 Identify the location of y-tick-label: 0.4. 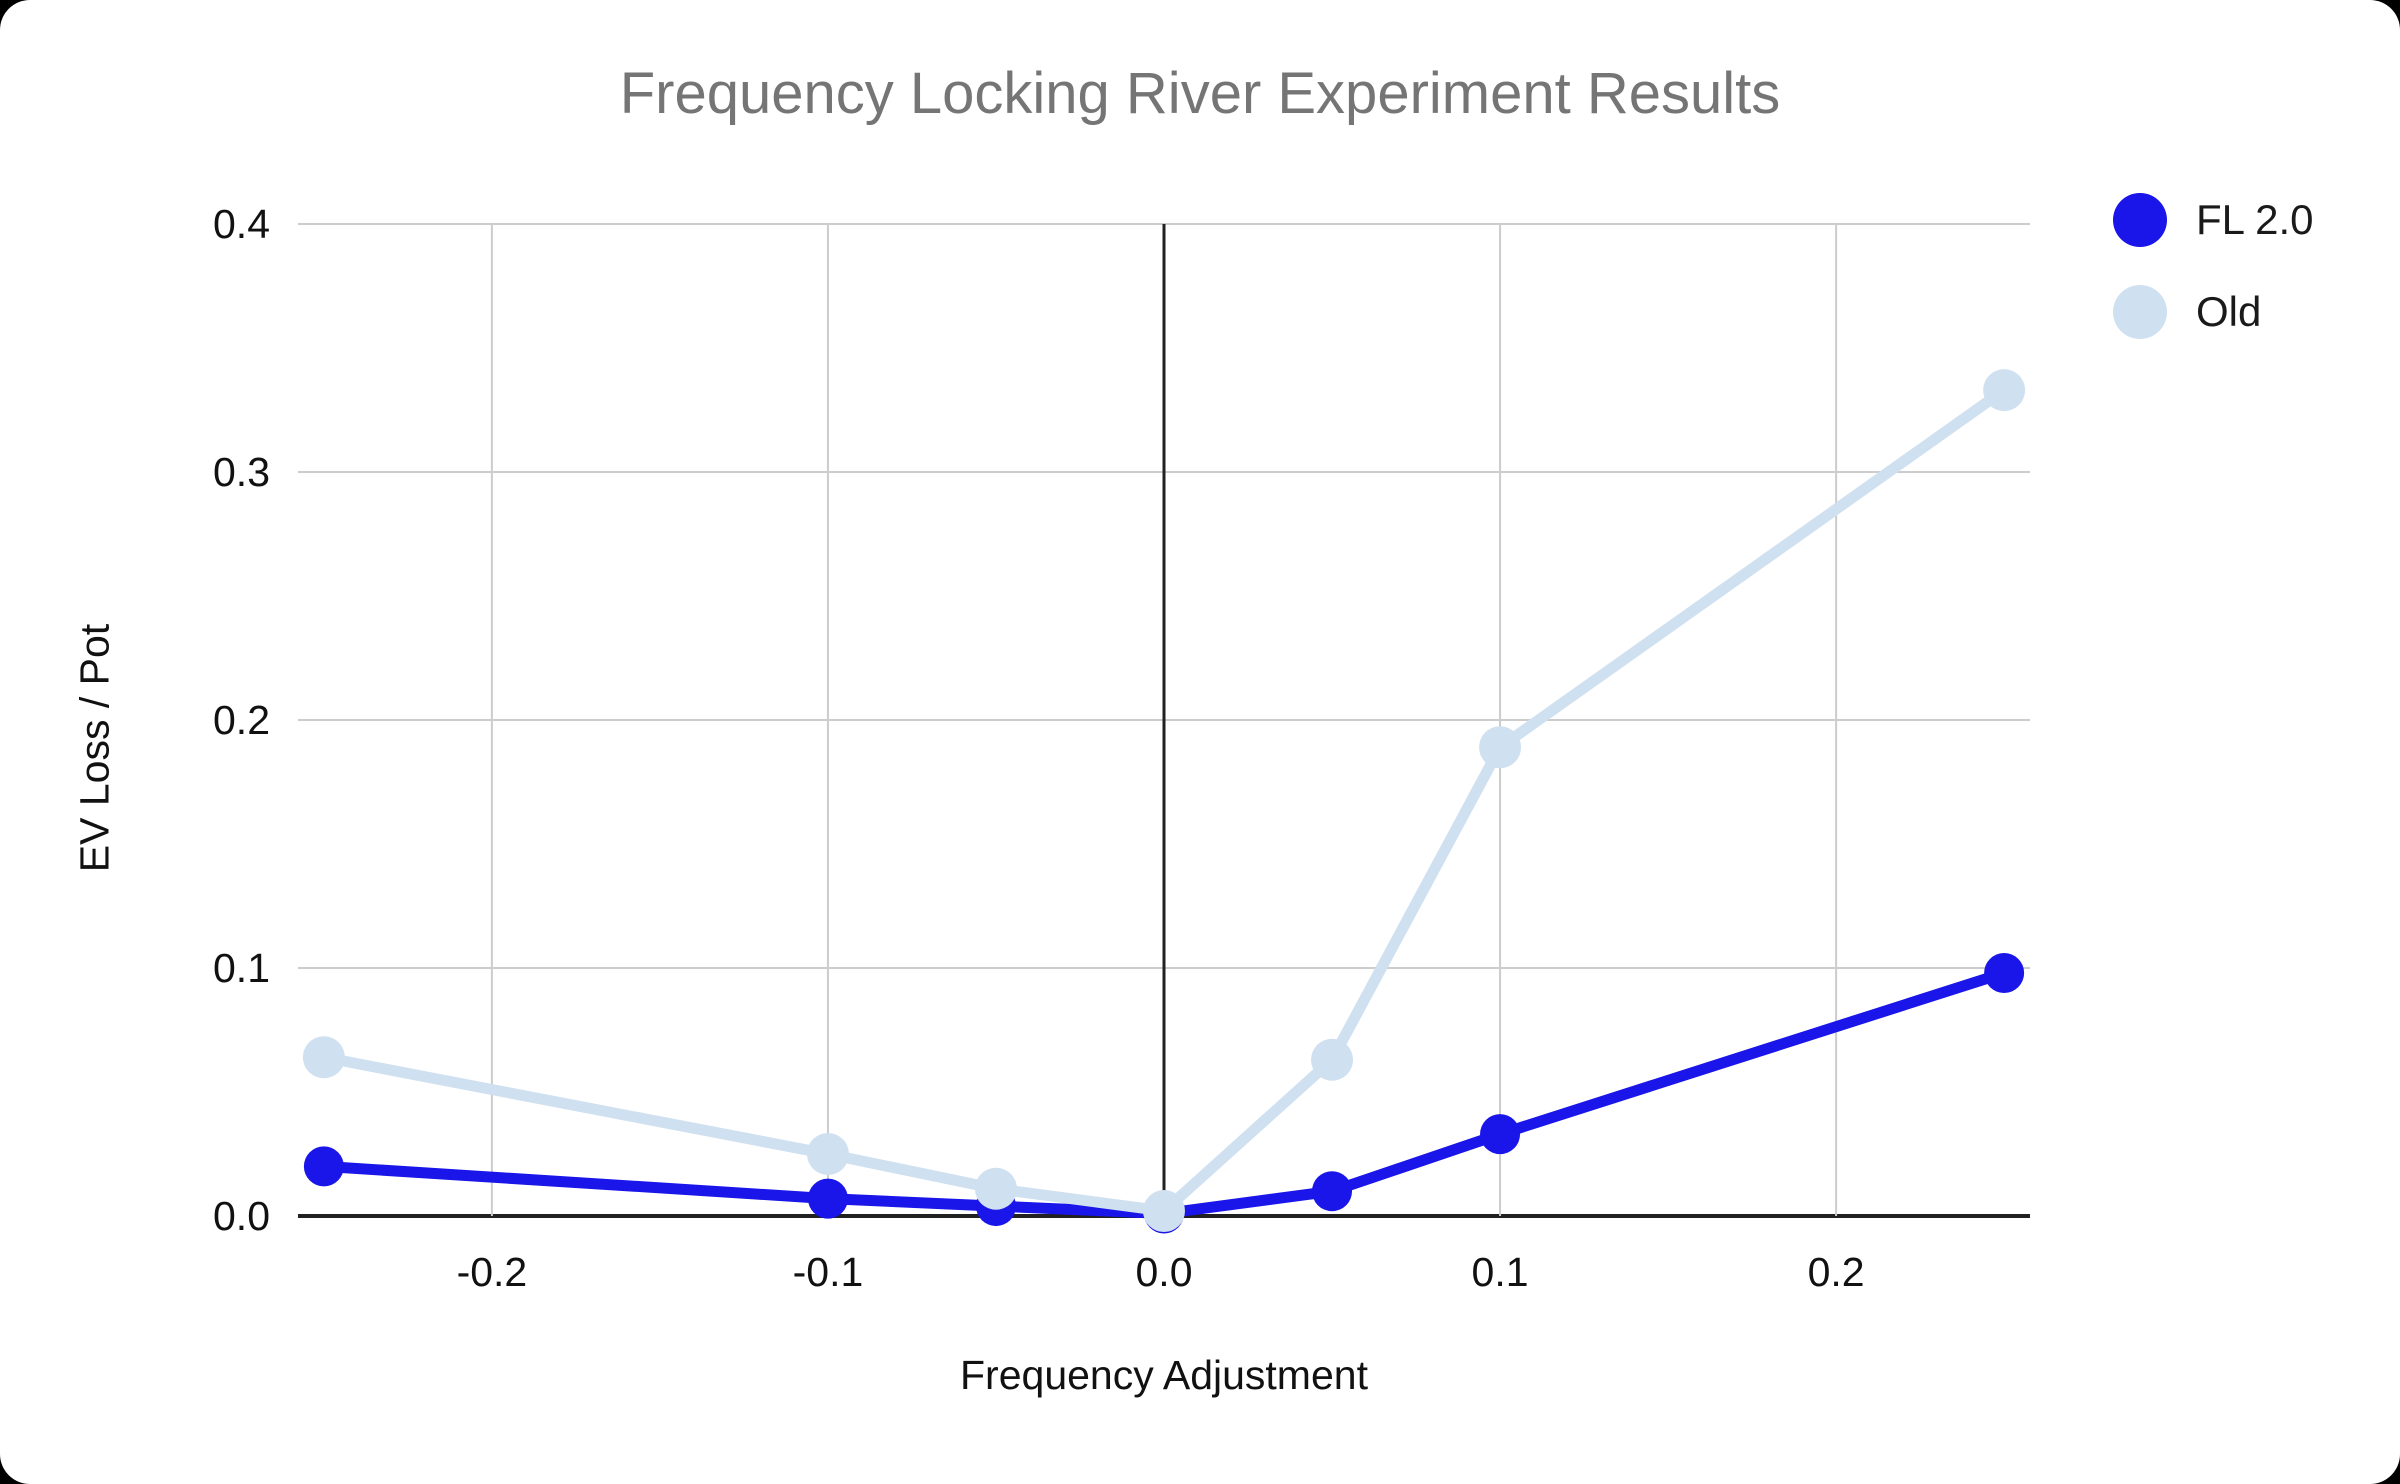
(241, 224).